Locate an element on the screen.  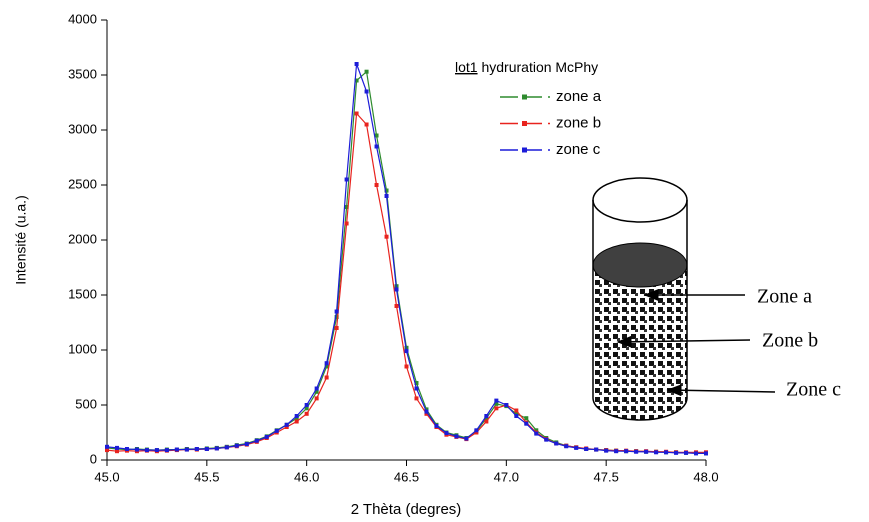
legend-title-part: lot1 is located at coordinates (466, 67).